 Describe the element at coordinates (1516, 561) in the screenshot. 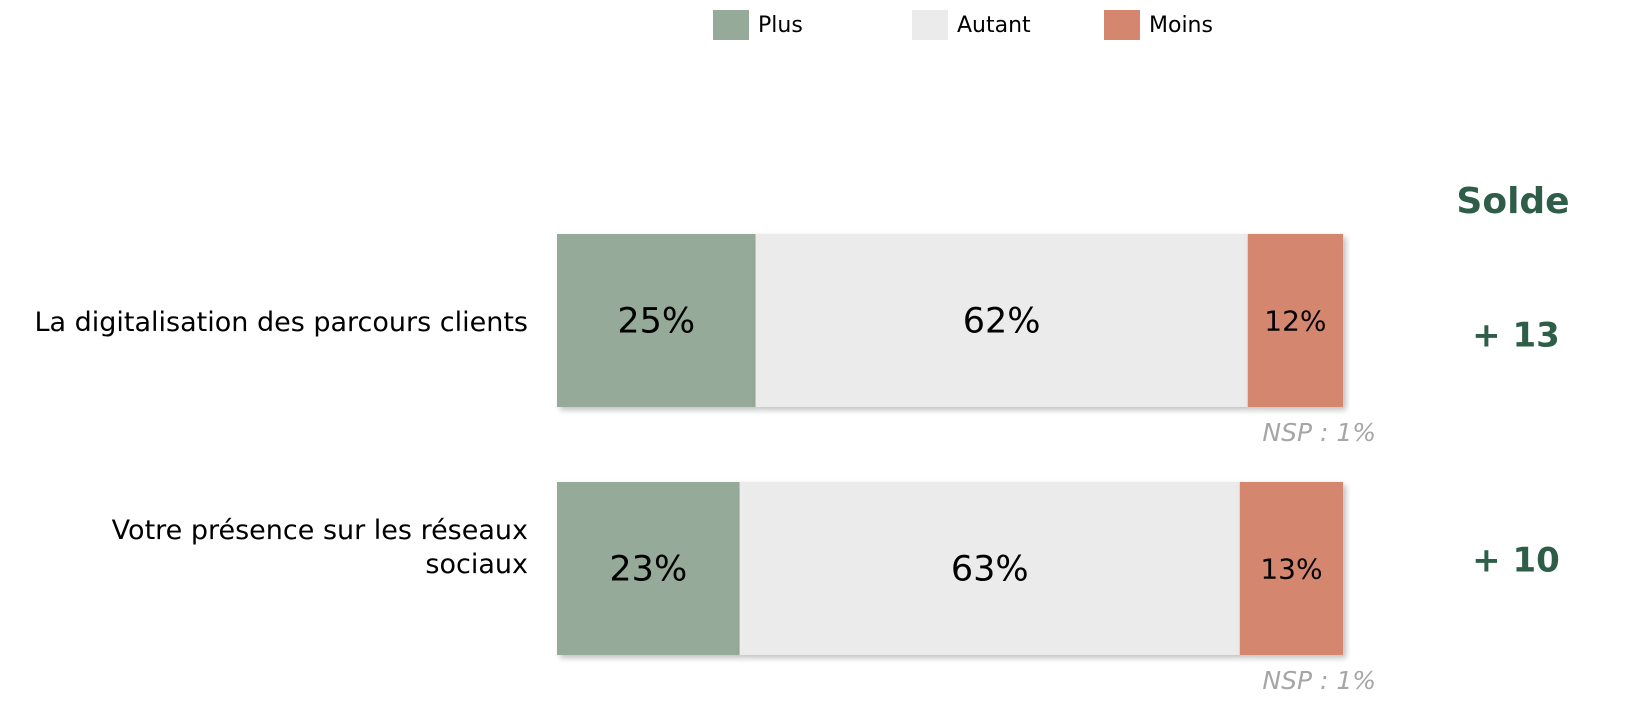

I see `solde-value: + 10` at that location.